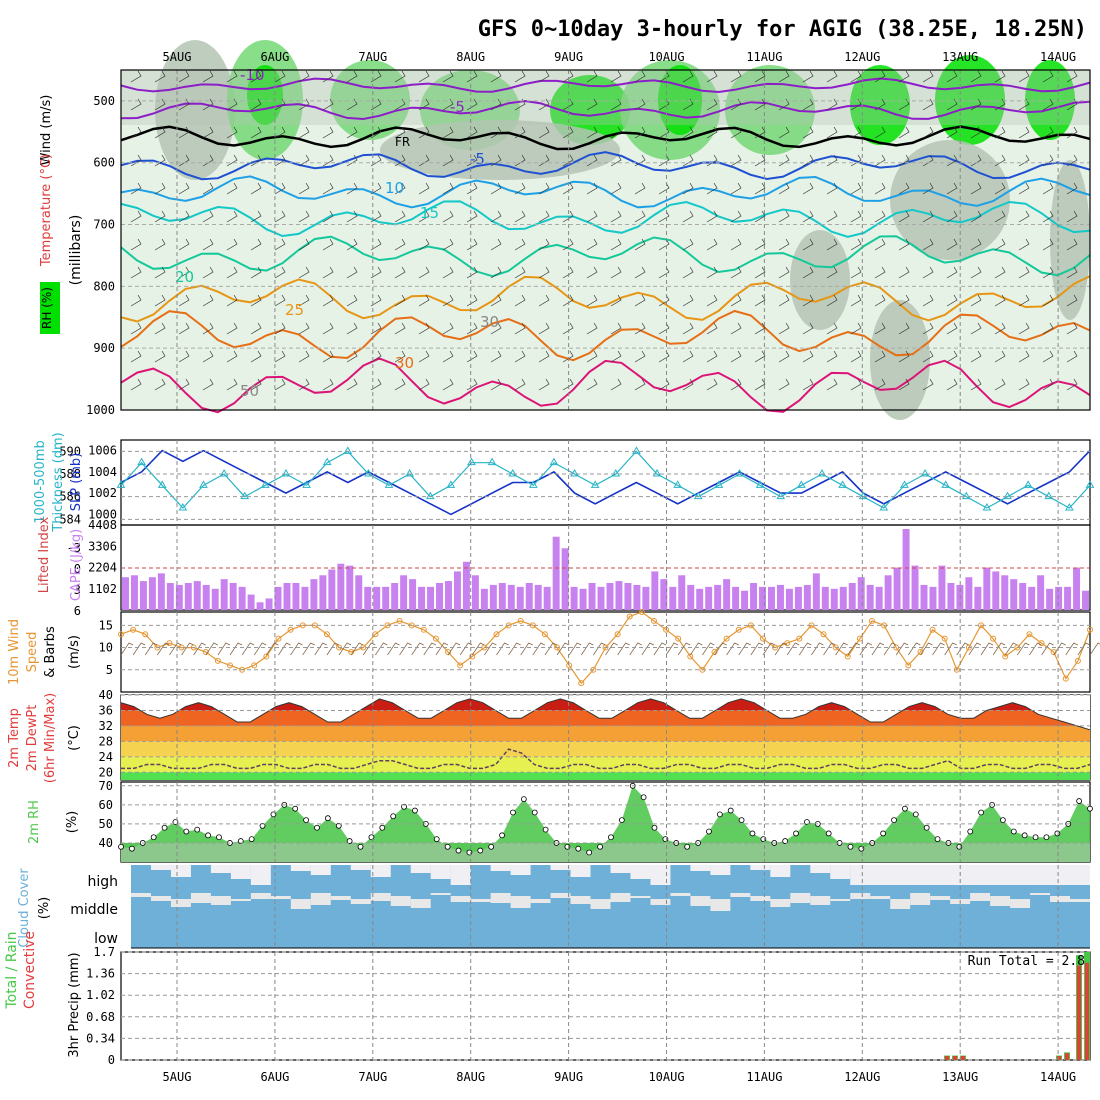 Image resolution: width=1100 pixels, height=1100 pixels. What do you see at coordinates (605, 479) in the screenshot?
I see `thickness-series-line` at bounding box center [605, 479].